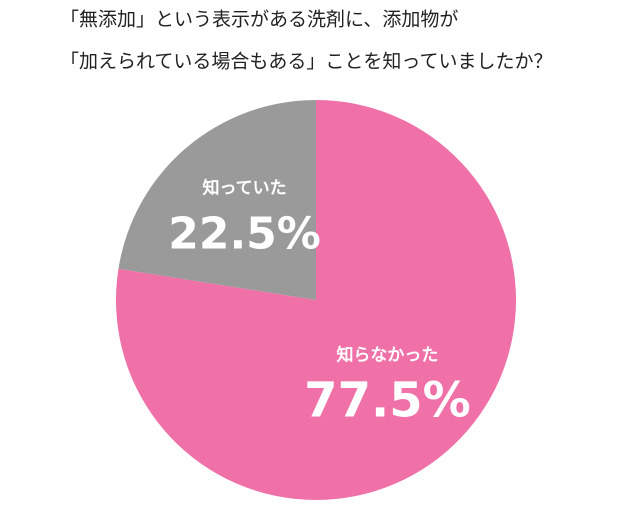 The image size is (640, 518). I want to click on chart-title: 「無添加」という表示がある洗剤に、添加物が, so click(259, 20).